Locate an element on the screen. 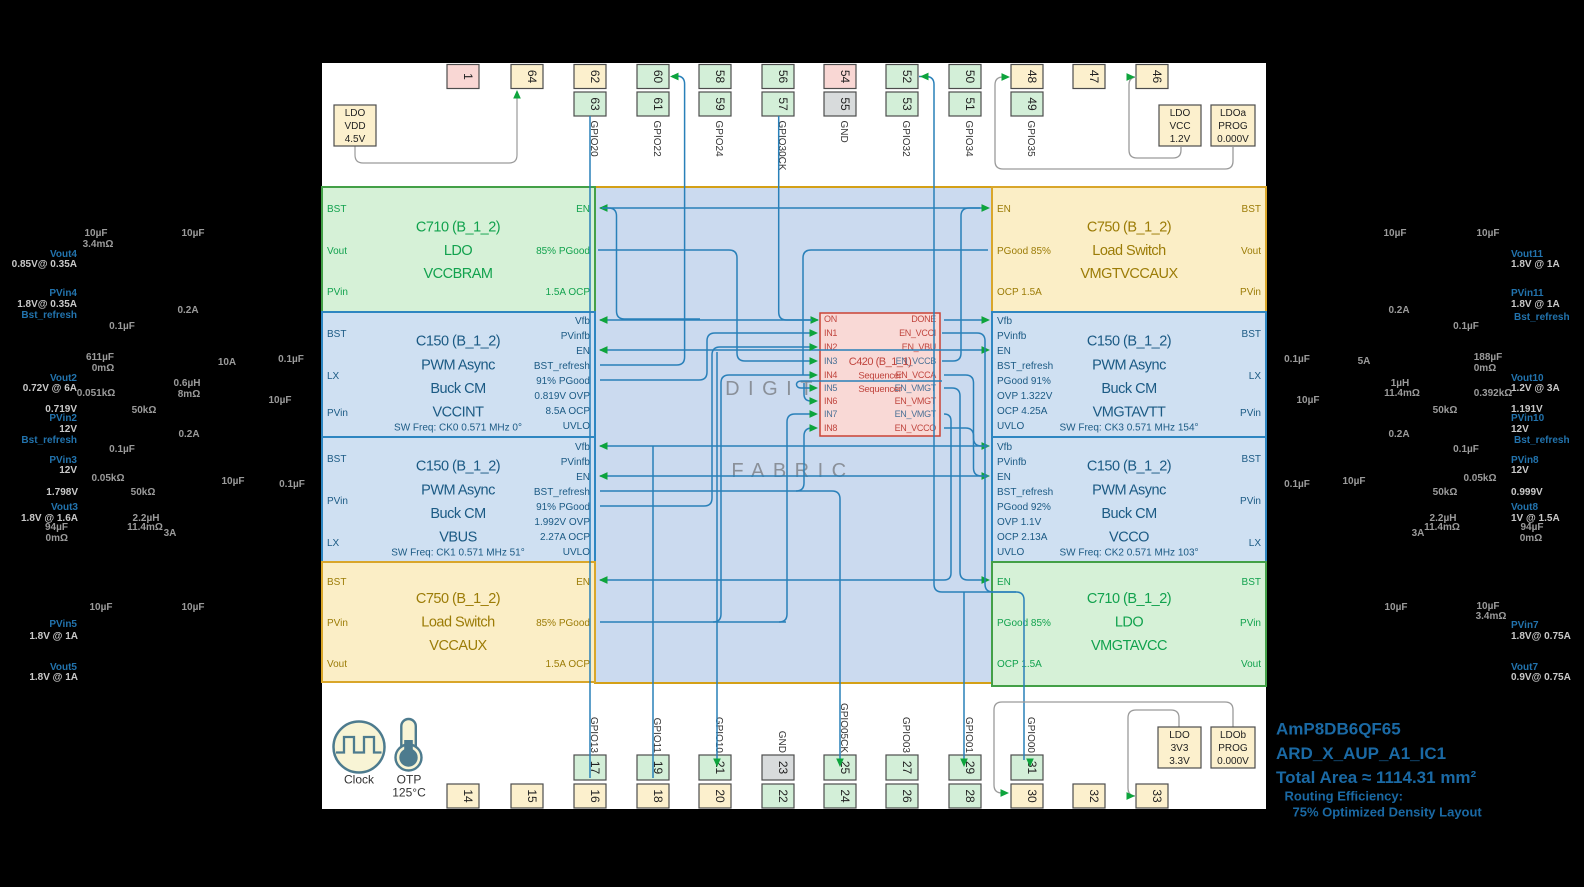  svg-text: Vout11 is located at coordinates (1527, 254).